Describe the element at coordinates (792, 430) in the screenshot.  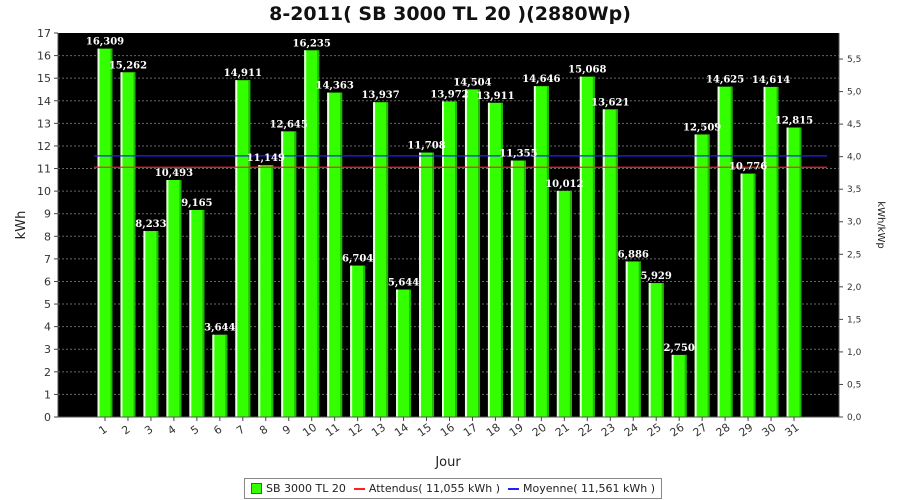
I see `x-tick-label-31: 31` at that location.